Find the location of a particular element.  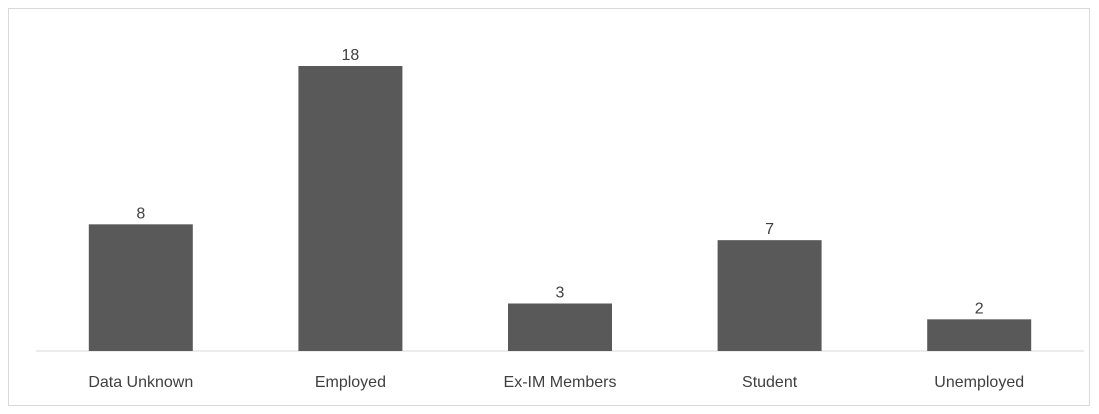

category-label: Employed is located at coordinates (350, 382).